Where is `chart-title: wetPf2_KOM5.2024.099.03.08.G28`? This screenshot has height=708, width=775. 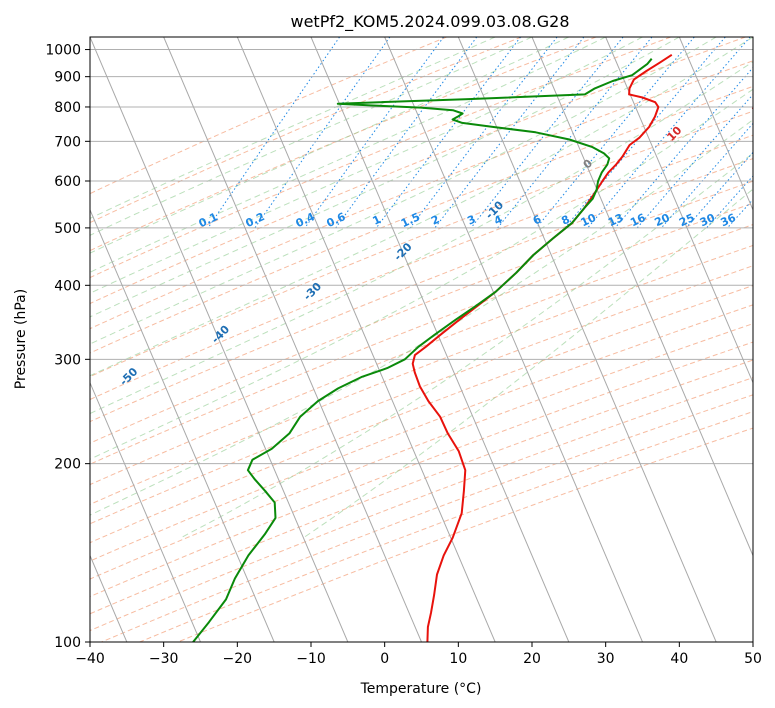 chart-title: wetPf2_KOM5.2024.099.03.08.G28 is located at coordinates (429, 22).